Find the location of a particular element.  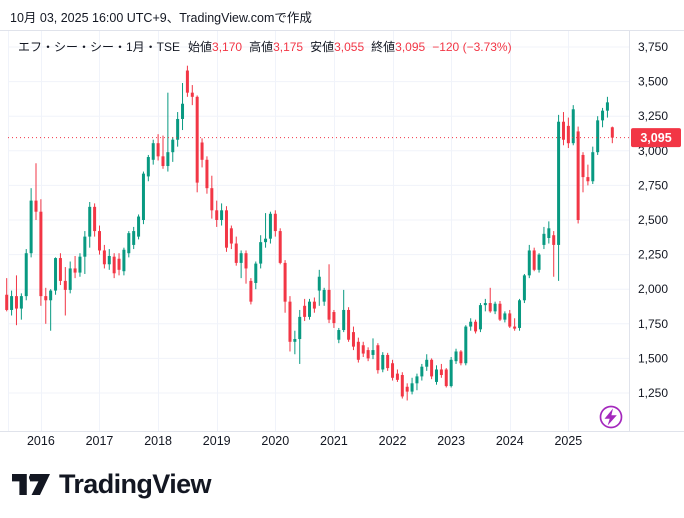

tradingview-logo: TradingView is located at coordinates (112, 484).